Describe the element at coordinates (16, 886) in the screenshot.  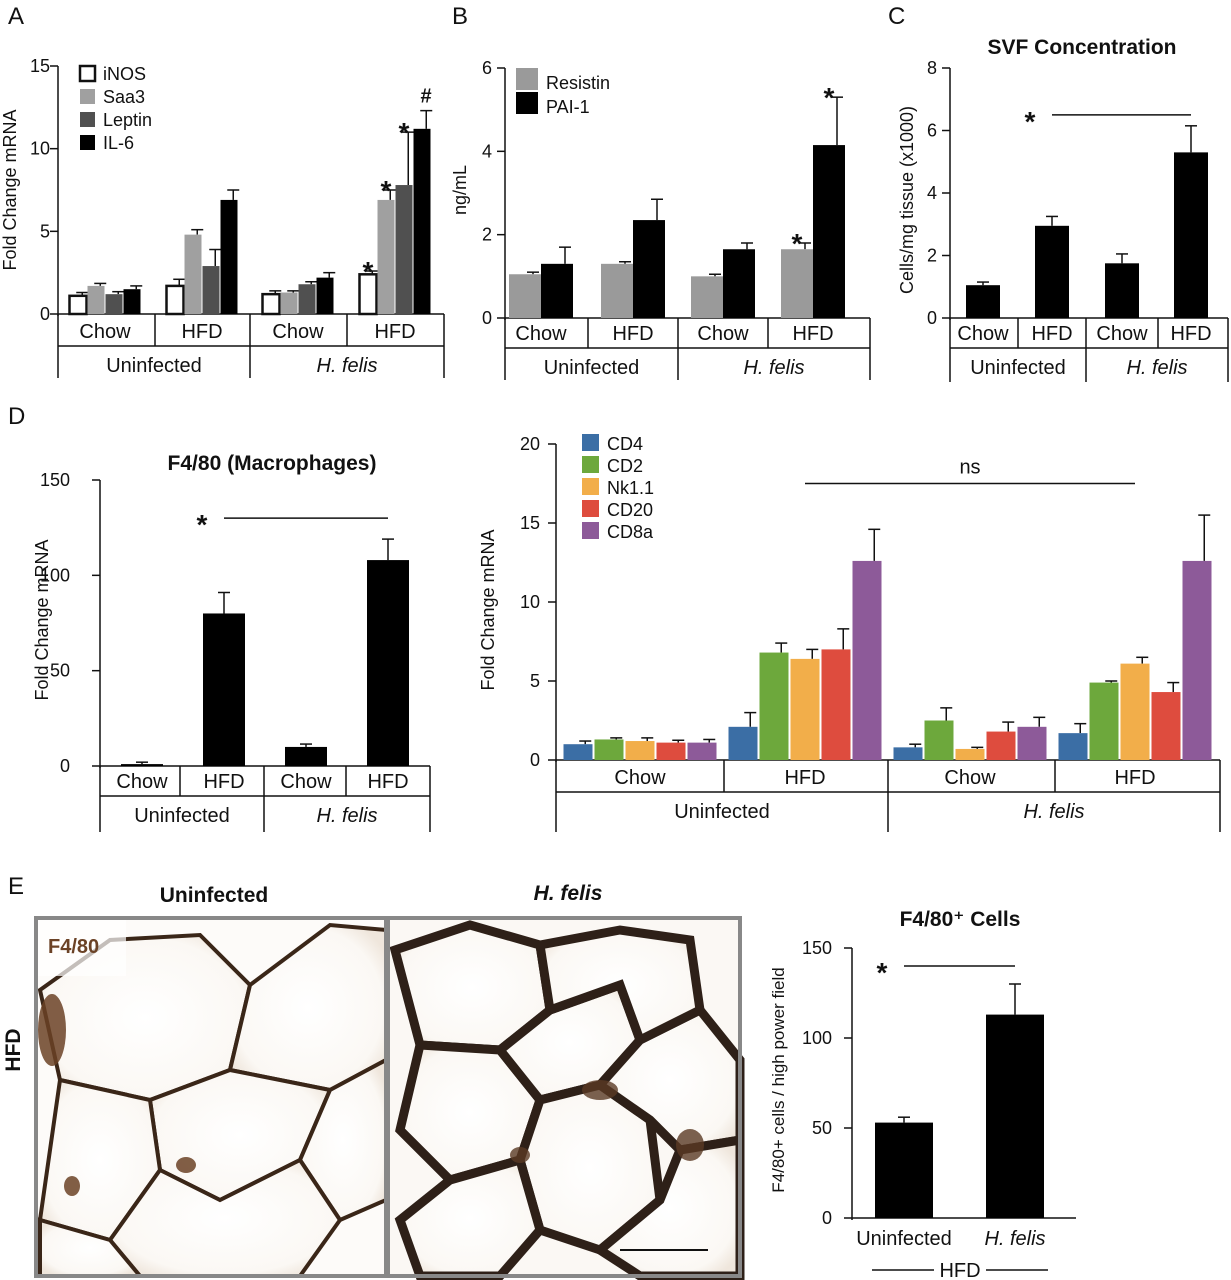
I see `panel-label-e: E` at that location.